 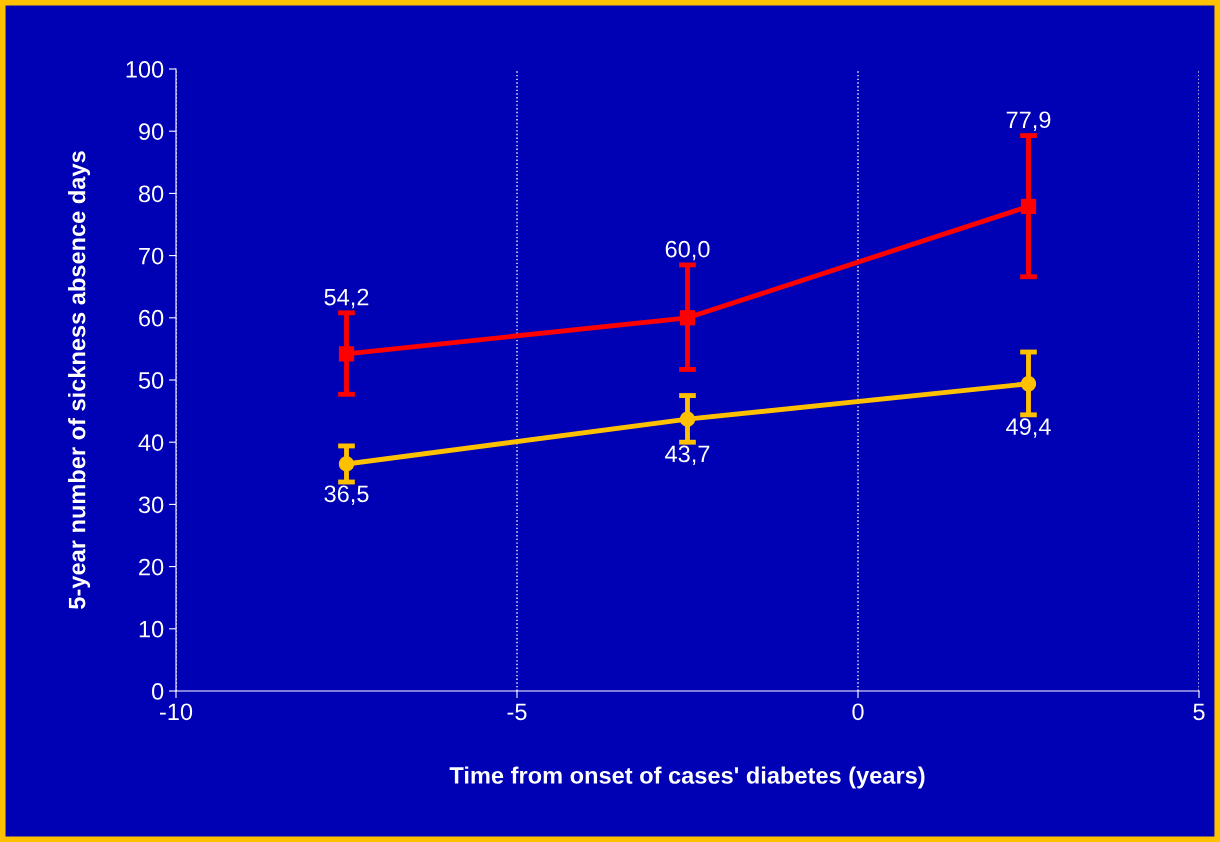 I want to click on y-tick-label: 100, so click(x=145, y=69).